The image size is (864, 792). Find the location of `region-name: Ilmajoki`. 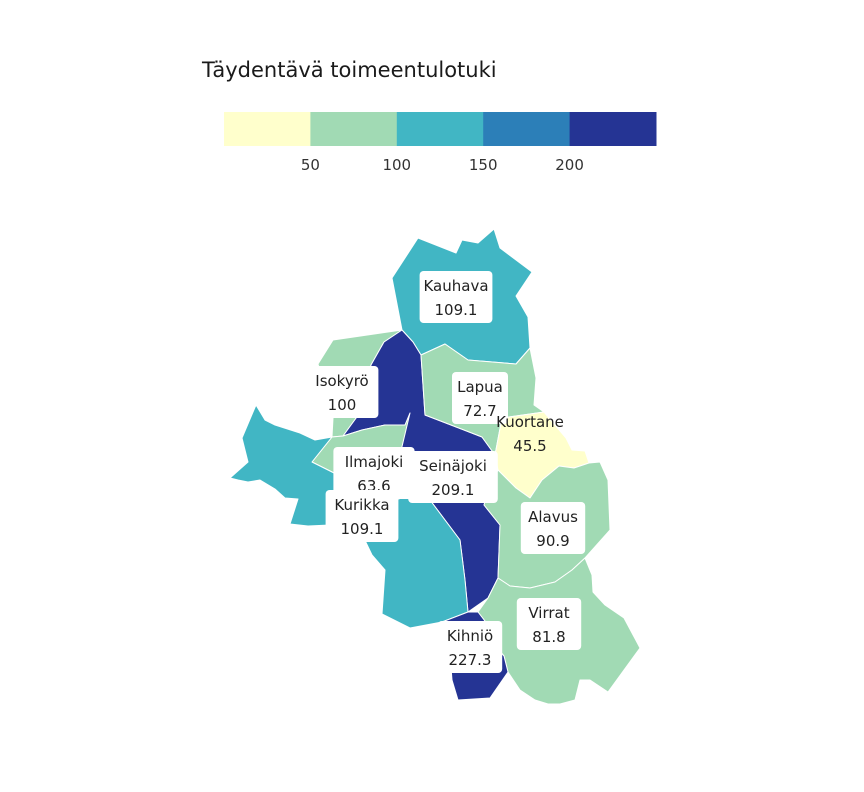

region-name: Ilmajoki is located at coordinates (374, 462).